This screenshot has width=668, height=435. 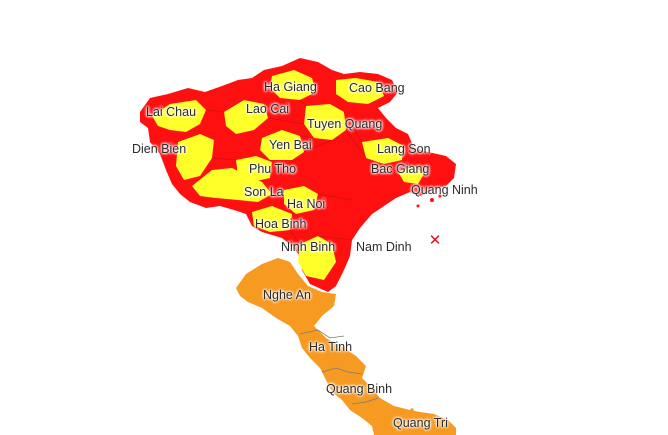 I want to click on label-dien-bien: Dien Bien, so click(x=159, y=149).